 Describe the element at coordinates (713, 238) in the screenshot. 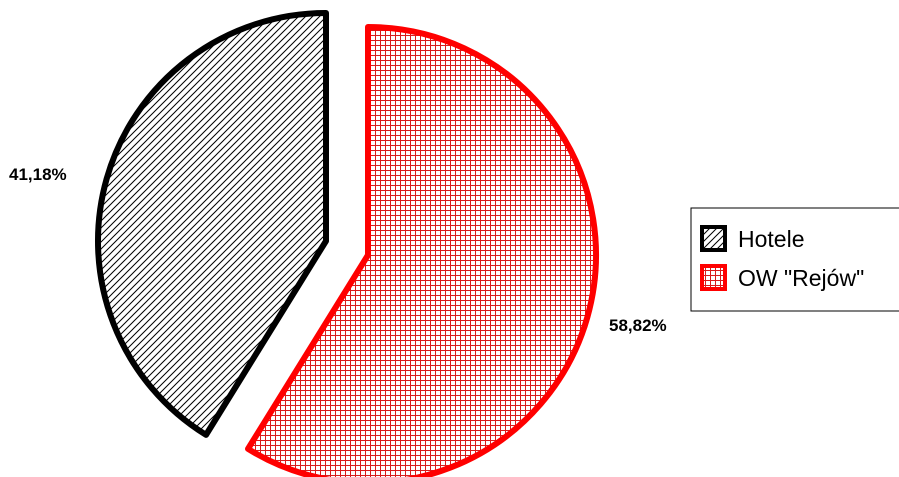

I see `legend-swatch-hotele` at that location.